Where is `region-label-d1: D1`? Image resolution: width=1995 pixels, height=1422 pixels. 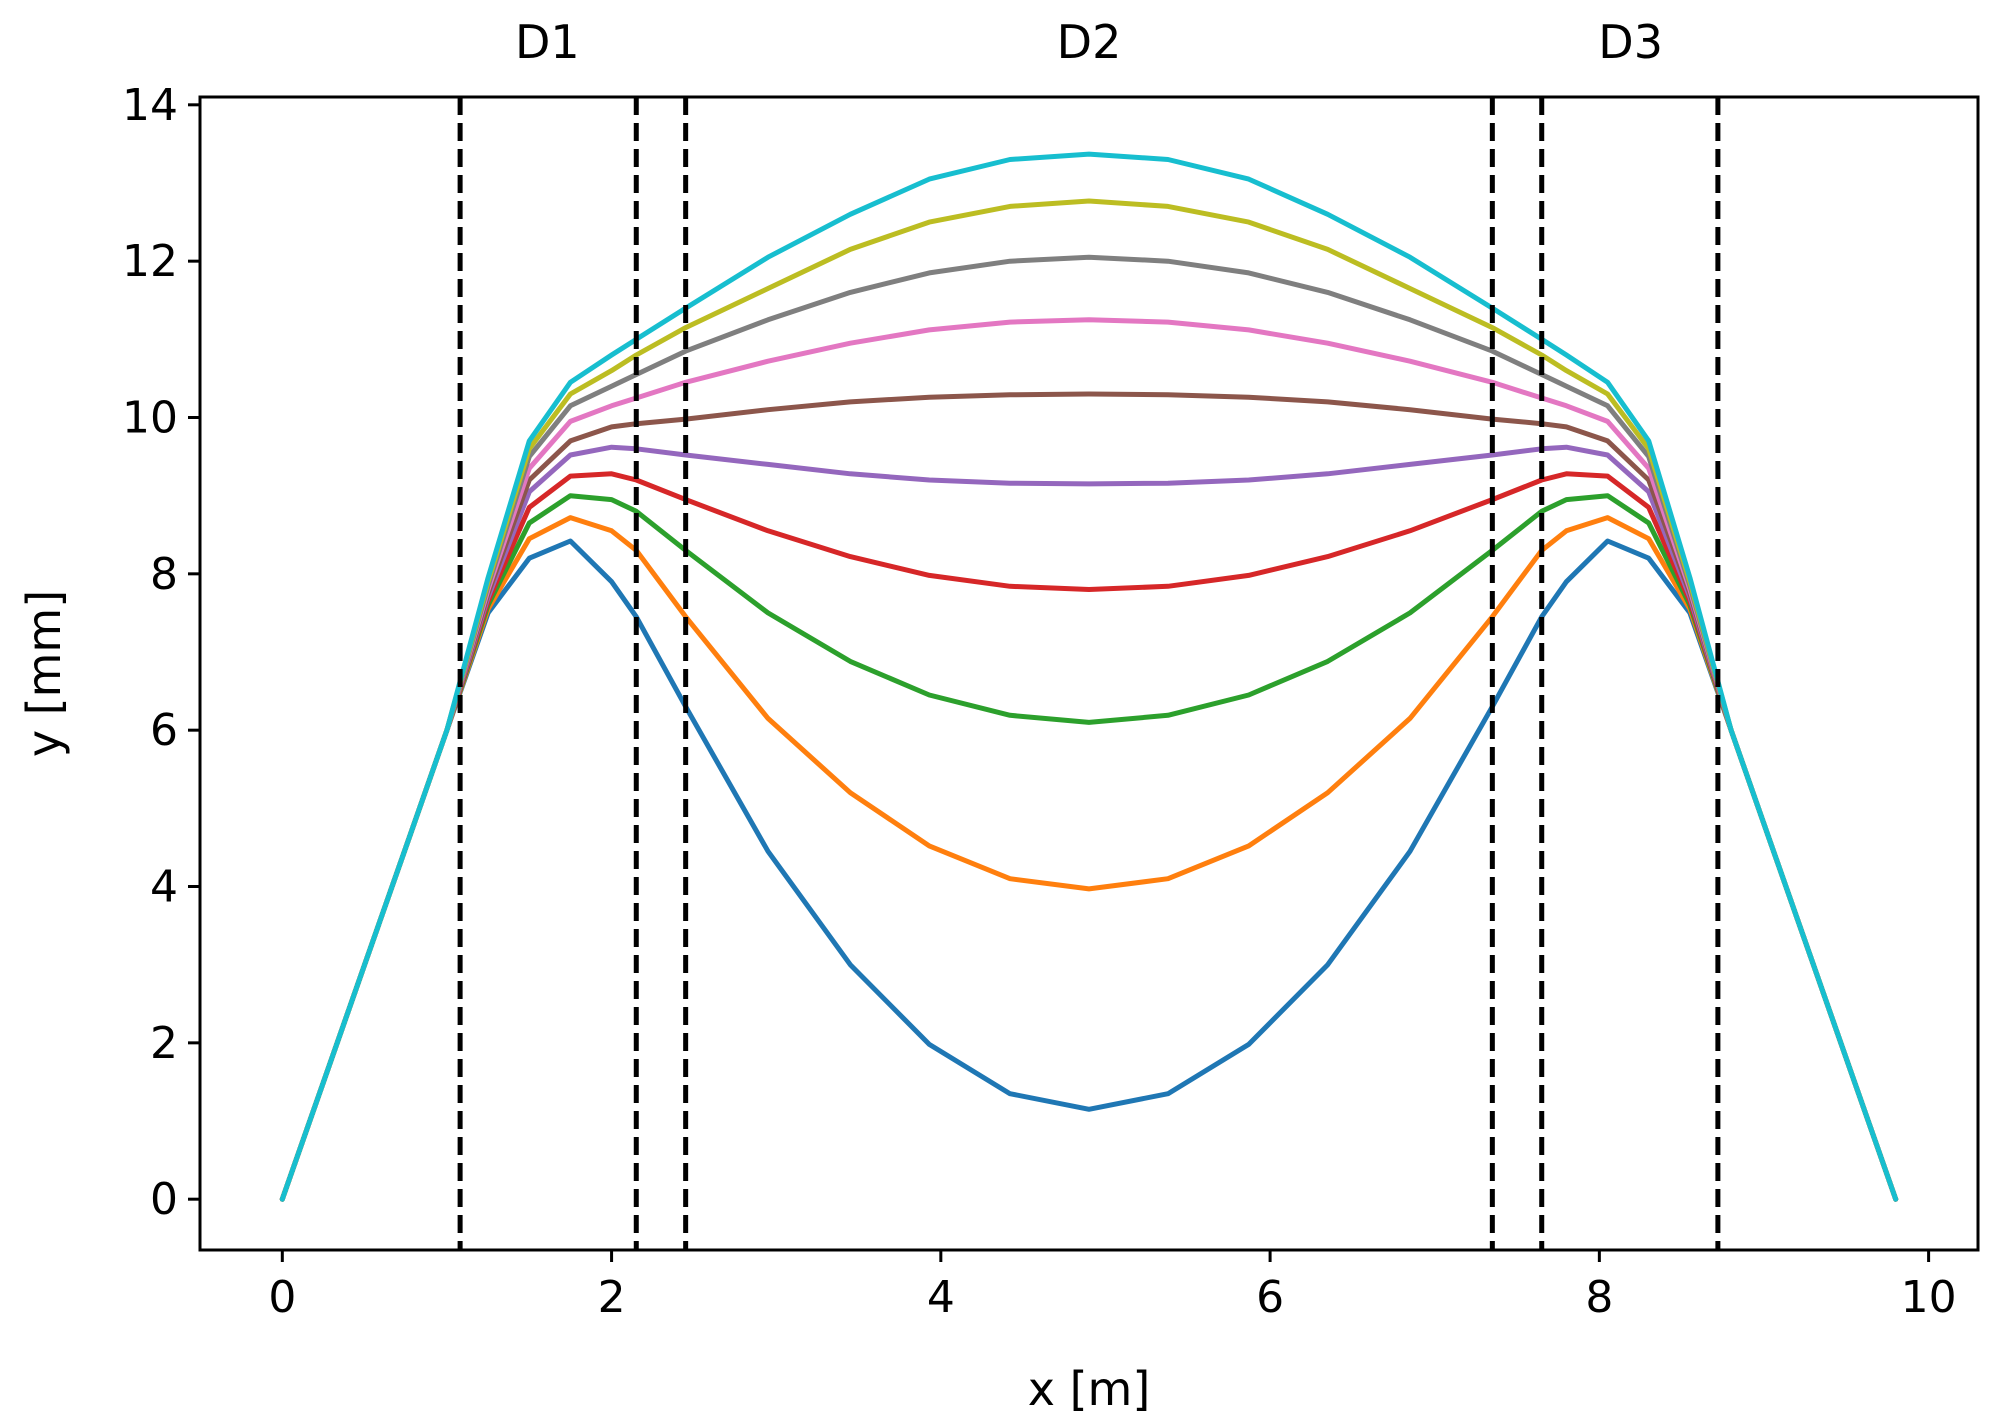
region-label-d1: D1 is located at coordinates (547, 42).